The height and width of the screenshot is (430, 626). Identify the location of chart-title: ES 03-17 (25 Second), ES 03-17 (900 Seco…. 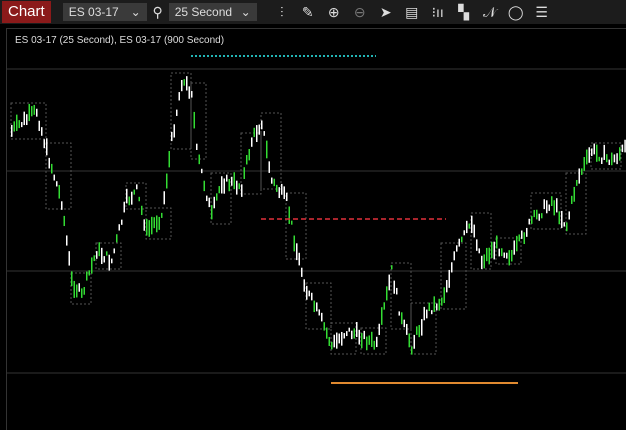
(120, 40).